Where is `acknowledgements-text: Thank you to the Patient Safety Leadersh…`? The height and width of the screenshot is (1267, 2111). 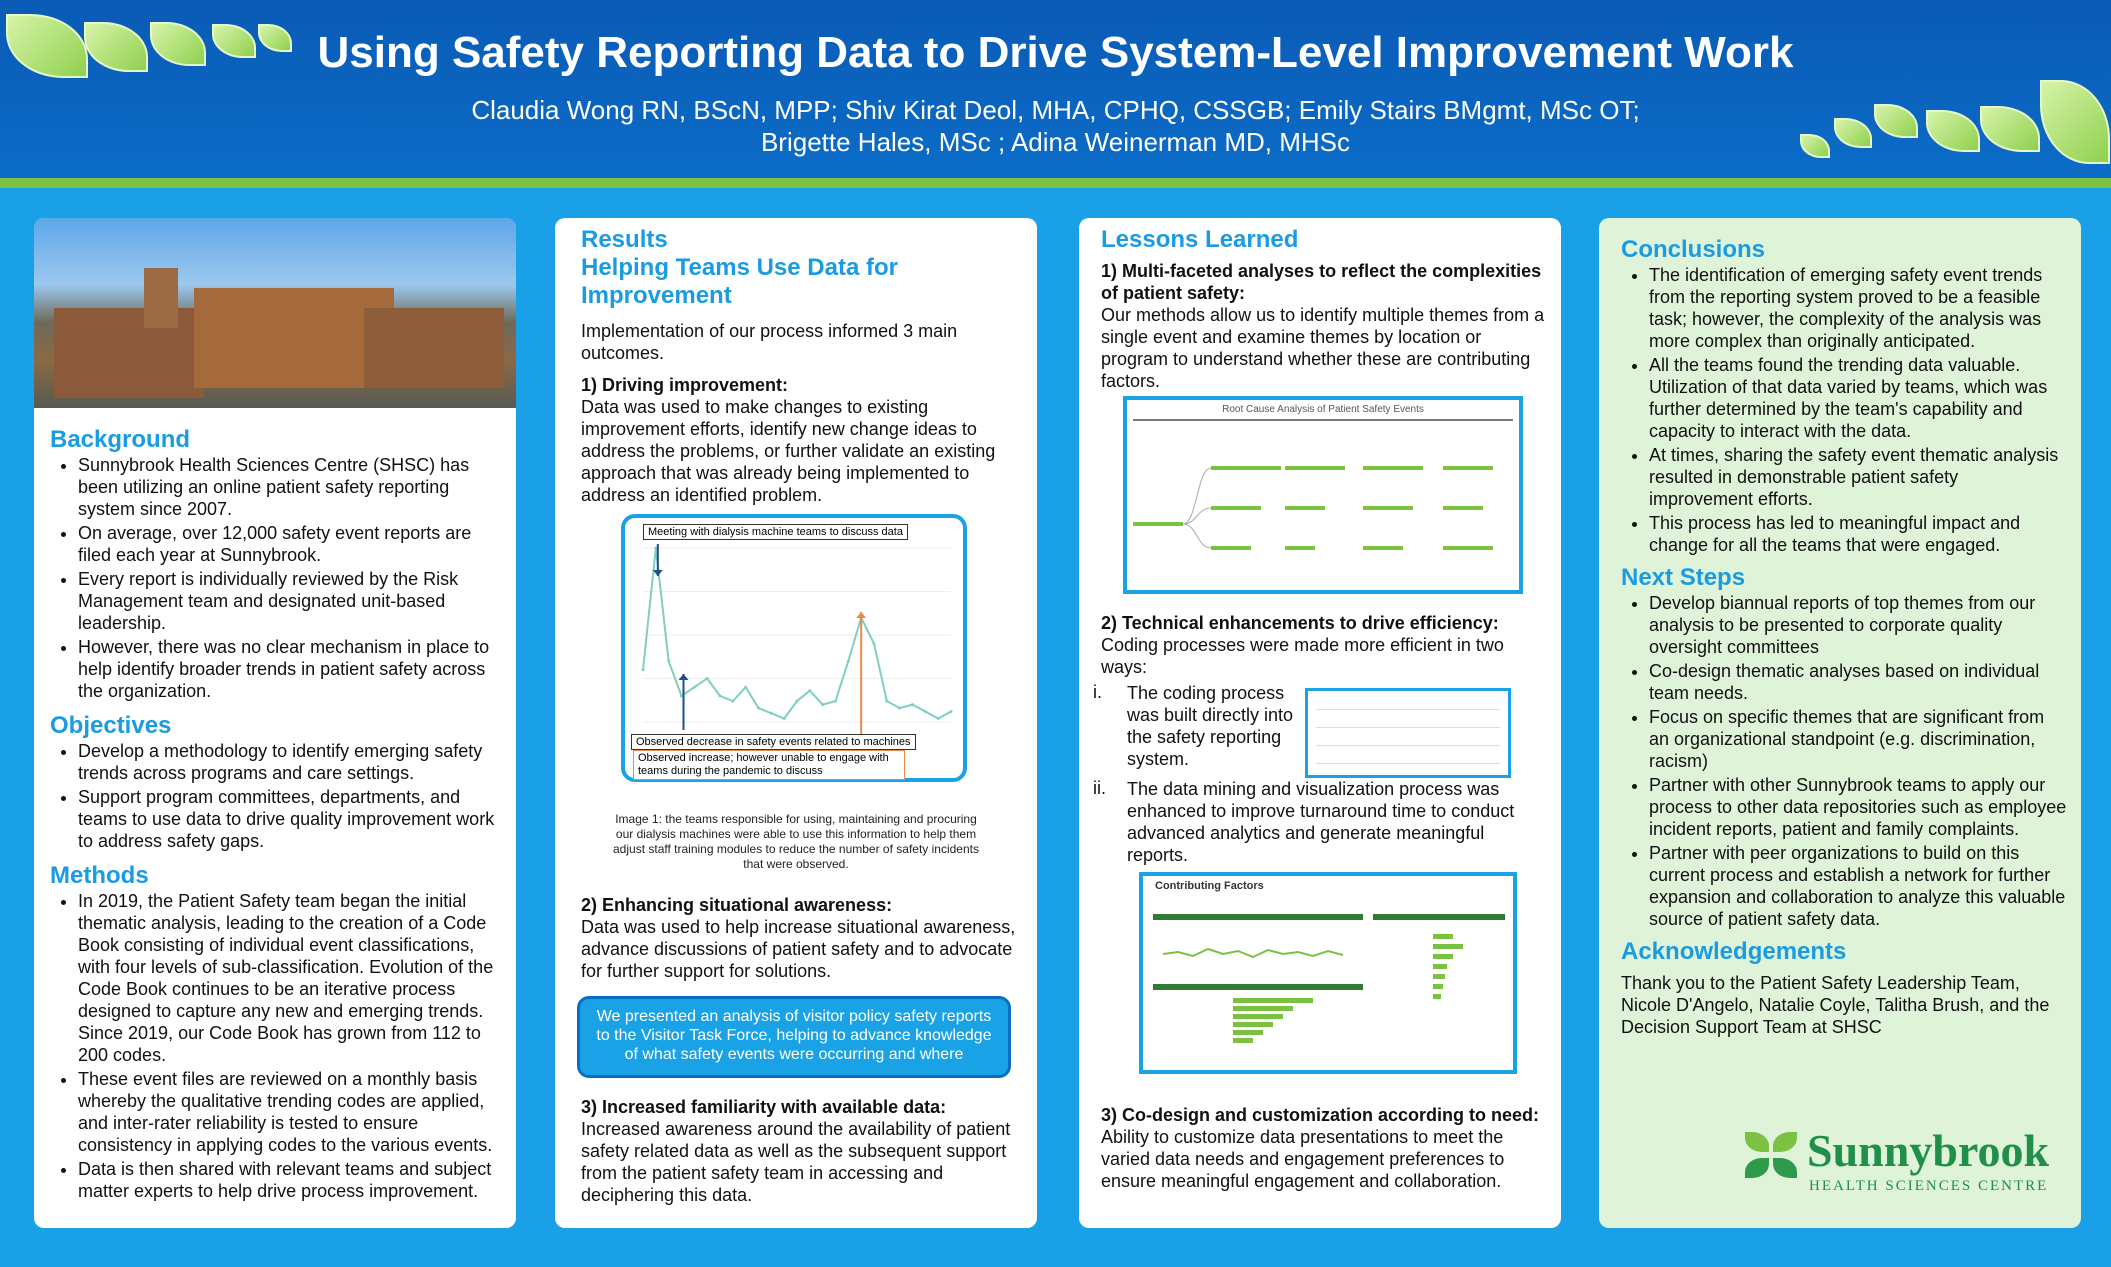 acknowledgements-text: Thank you to the Patient Safety Leadersh… is located at coordinates (1835, 1005).